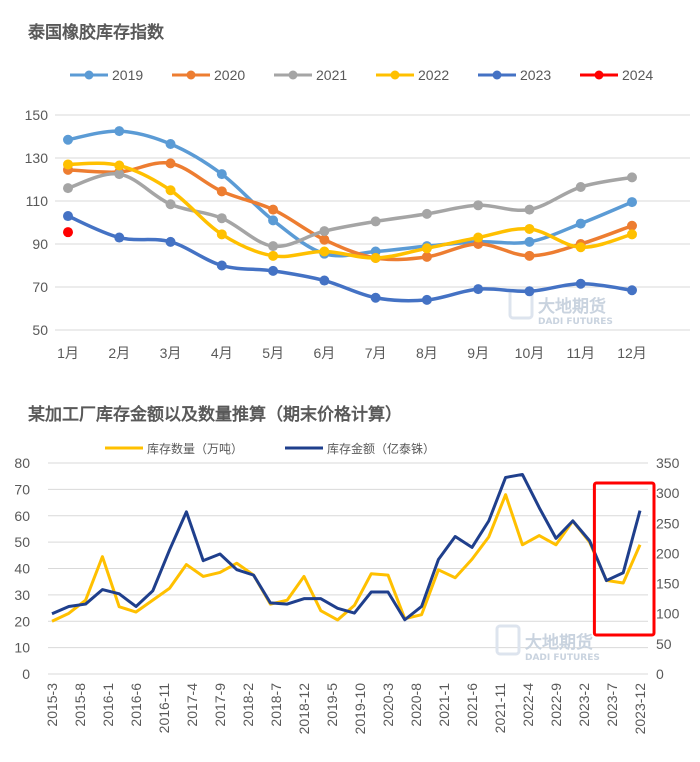  Describe the element at coordinates (22, 463) in the screenshot. I see `y-left-tick-label: 80` at that location.